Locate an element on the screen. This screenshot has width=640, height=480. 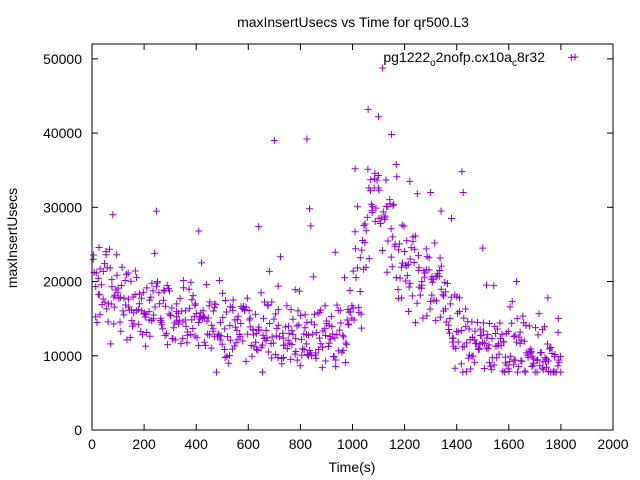
chart-title: maxInsertUsecs vs Time for qr500.L3 is located at coordinates (353, 22).